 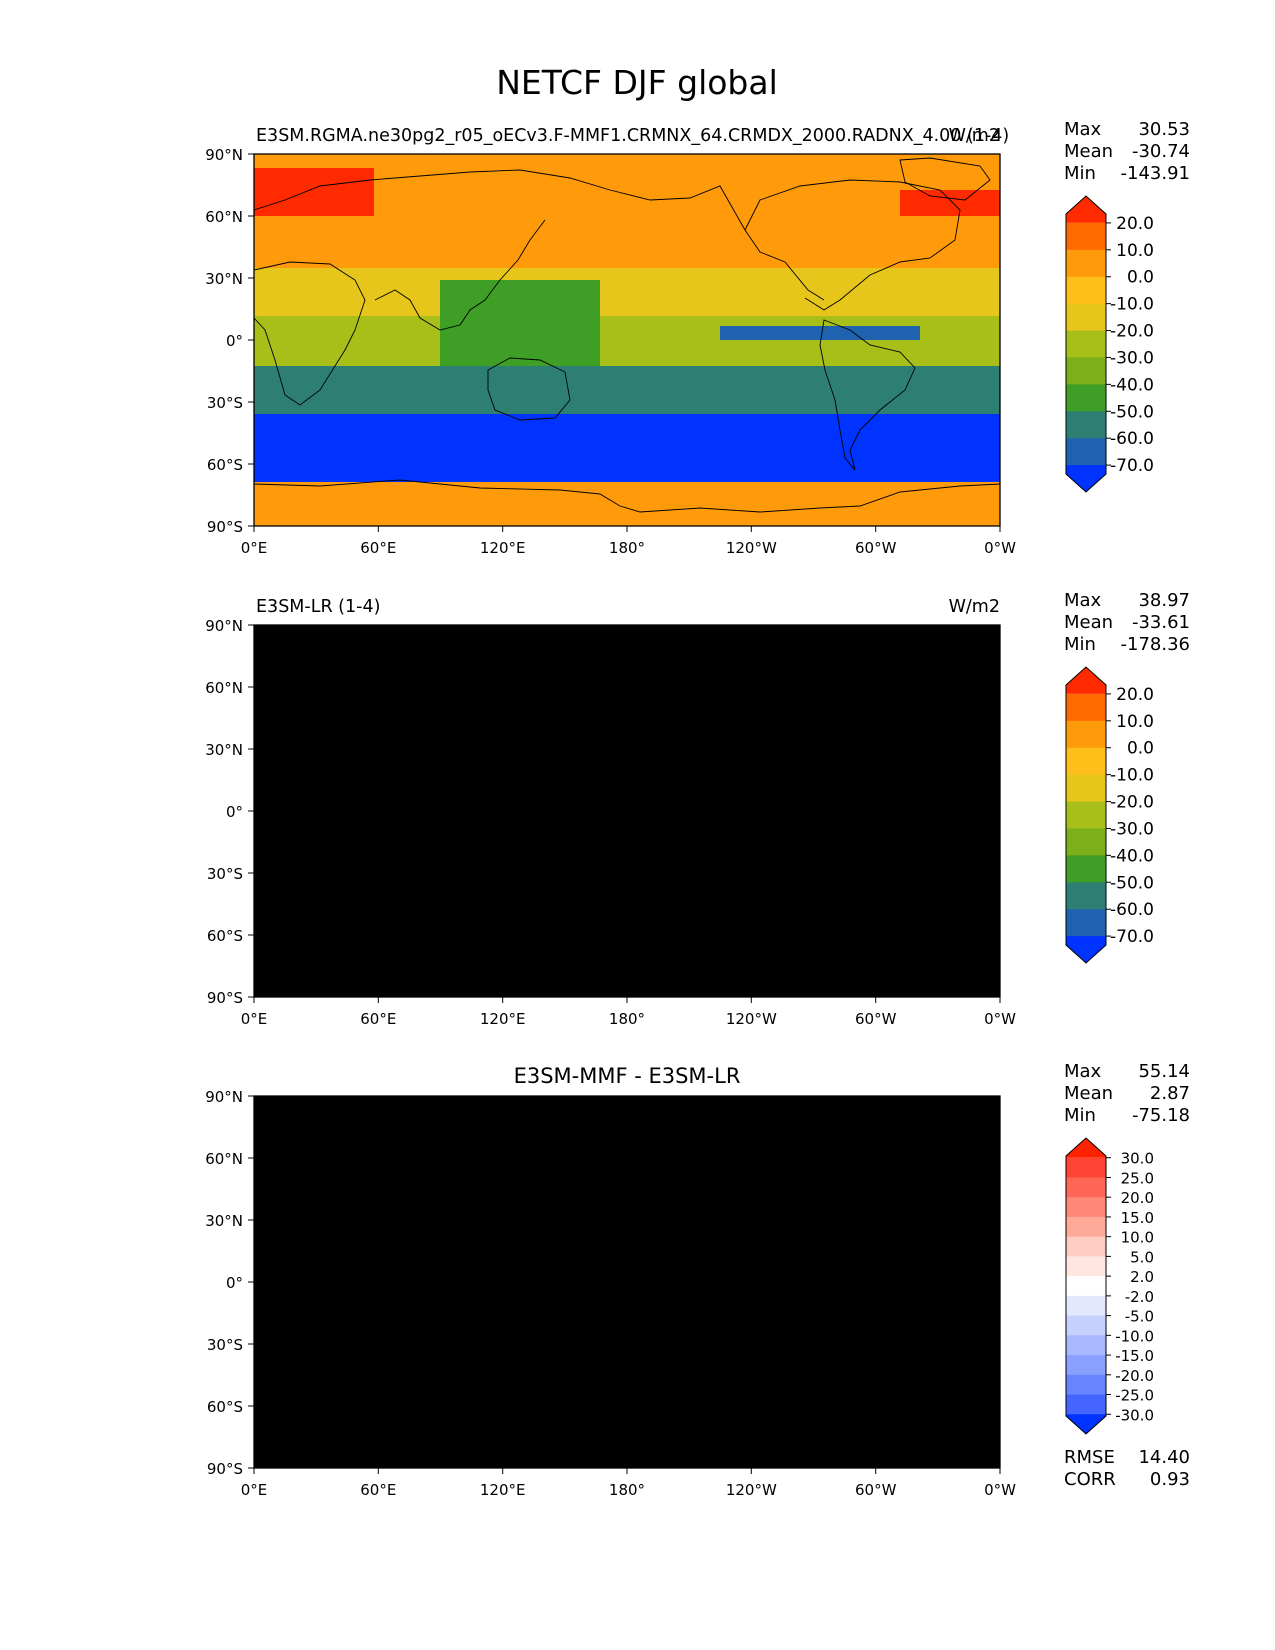 What do you see at coordinates (1155, 173) in the screenshot?
I see `stat-value: -143.91` at bounding box center [1155, 173].